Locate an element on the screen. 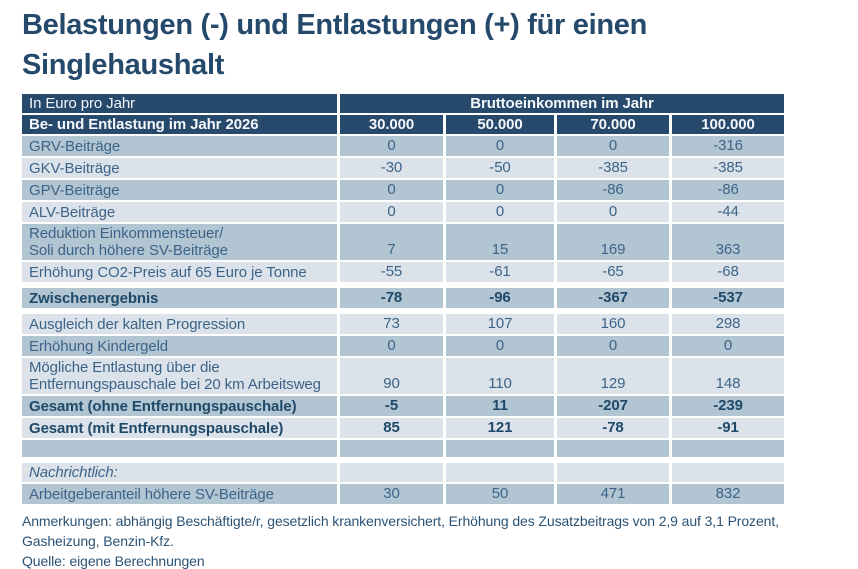 The height and width of the screenshot is (569, 858). table-row: ALV-Beiträge 0 0 0 -44 is located at coordinates (403, 211).